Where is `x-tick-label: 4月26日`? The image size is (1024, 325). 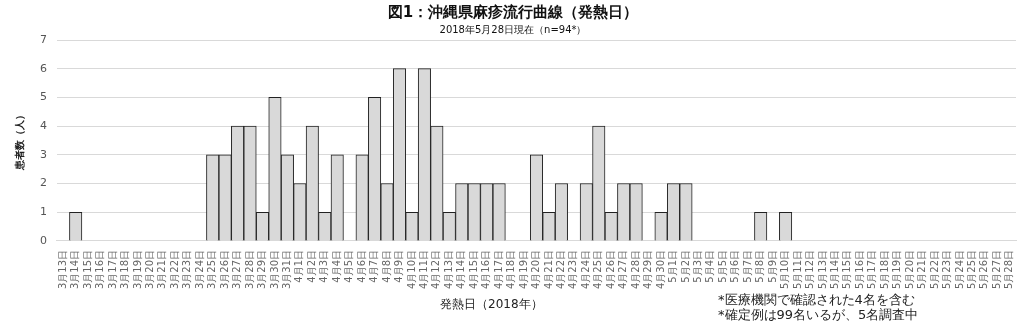 x-tick-label: 4月26日 is located at coordinates (610, 269).